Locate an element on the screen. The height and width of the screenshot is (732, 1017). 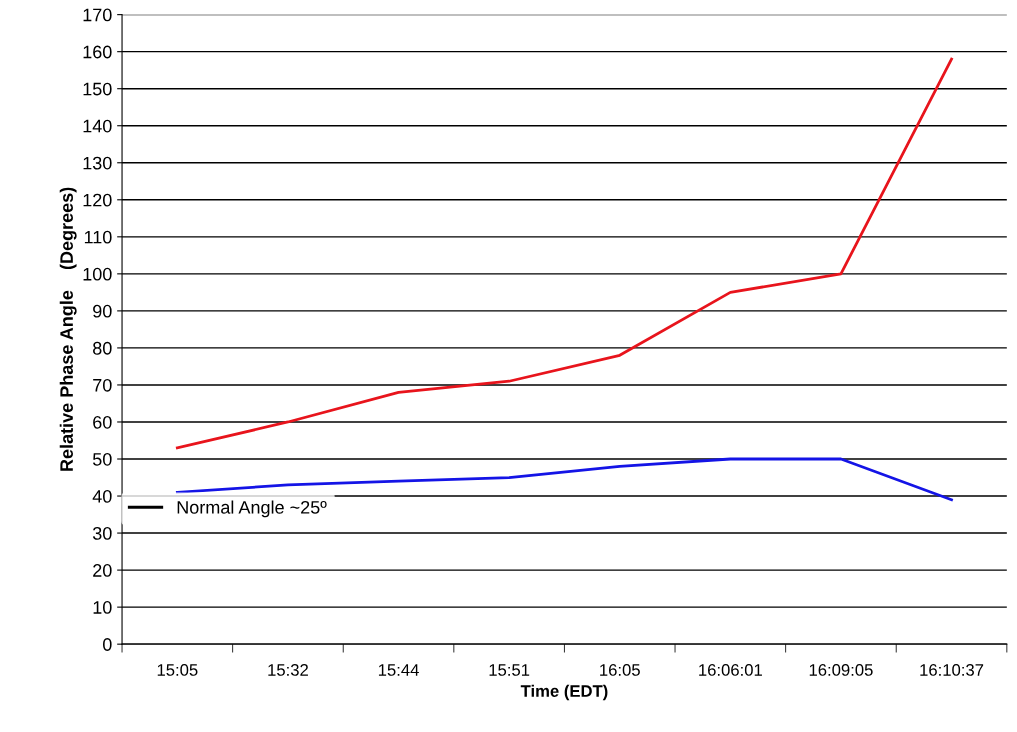
x-tick-label: 16:10:37 is located at coordinates (952, 670).